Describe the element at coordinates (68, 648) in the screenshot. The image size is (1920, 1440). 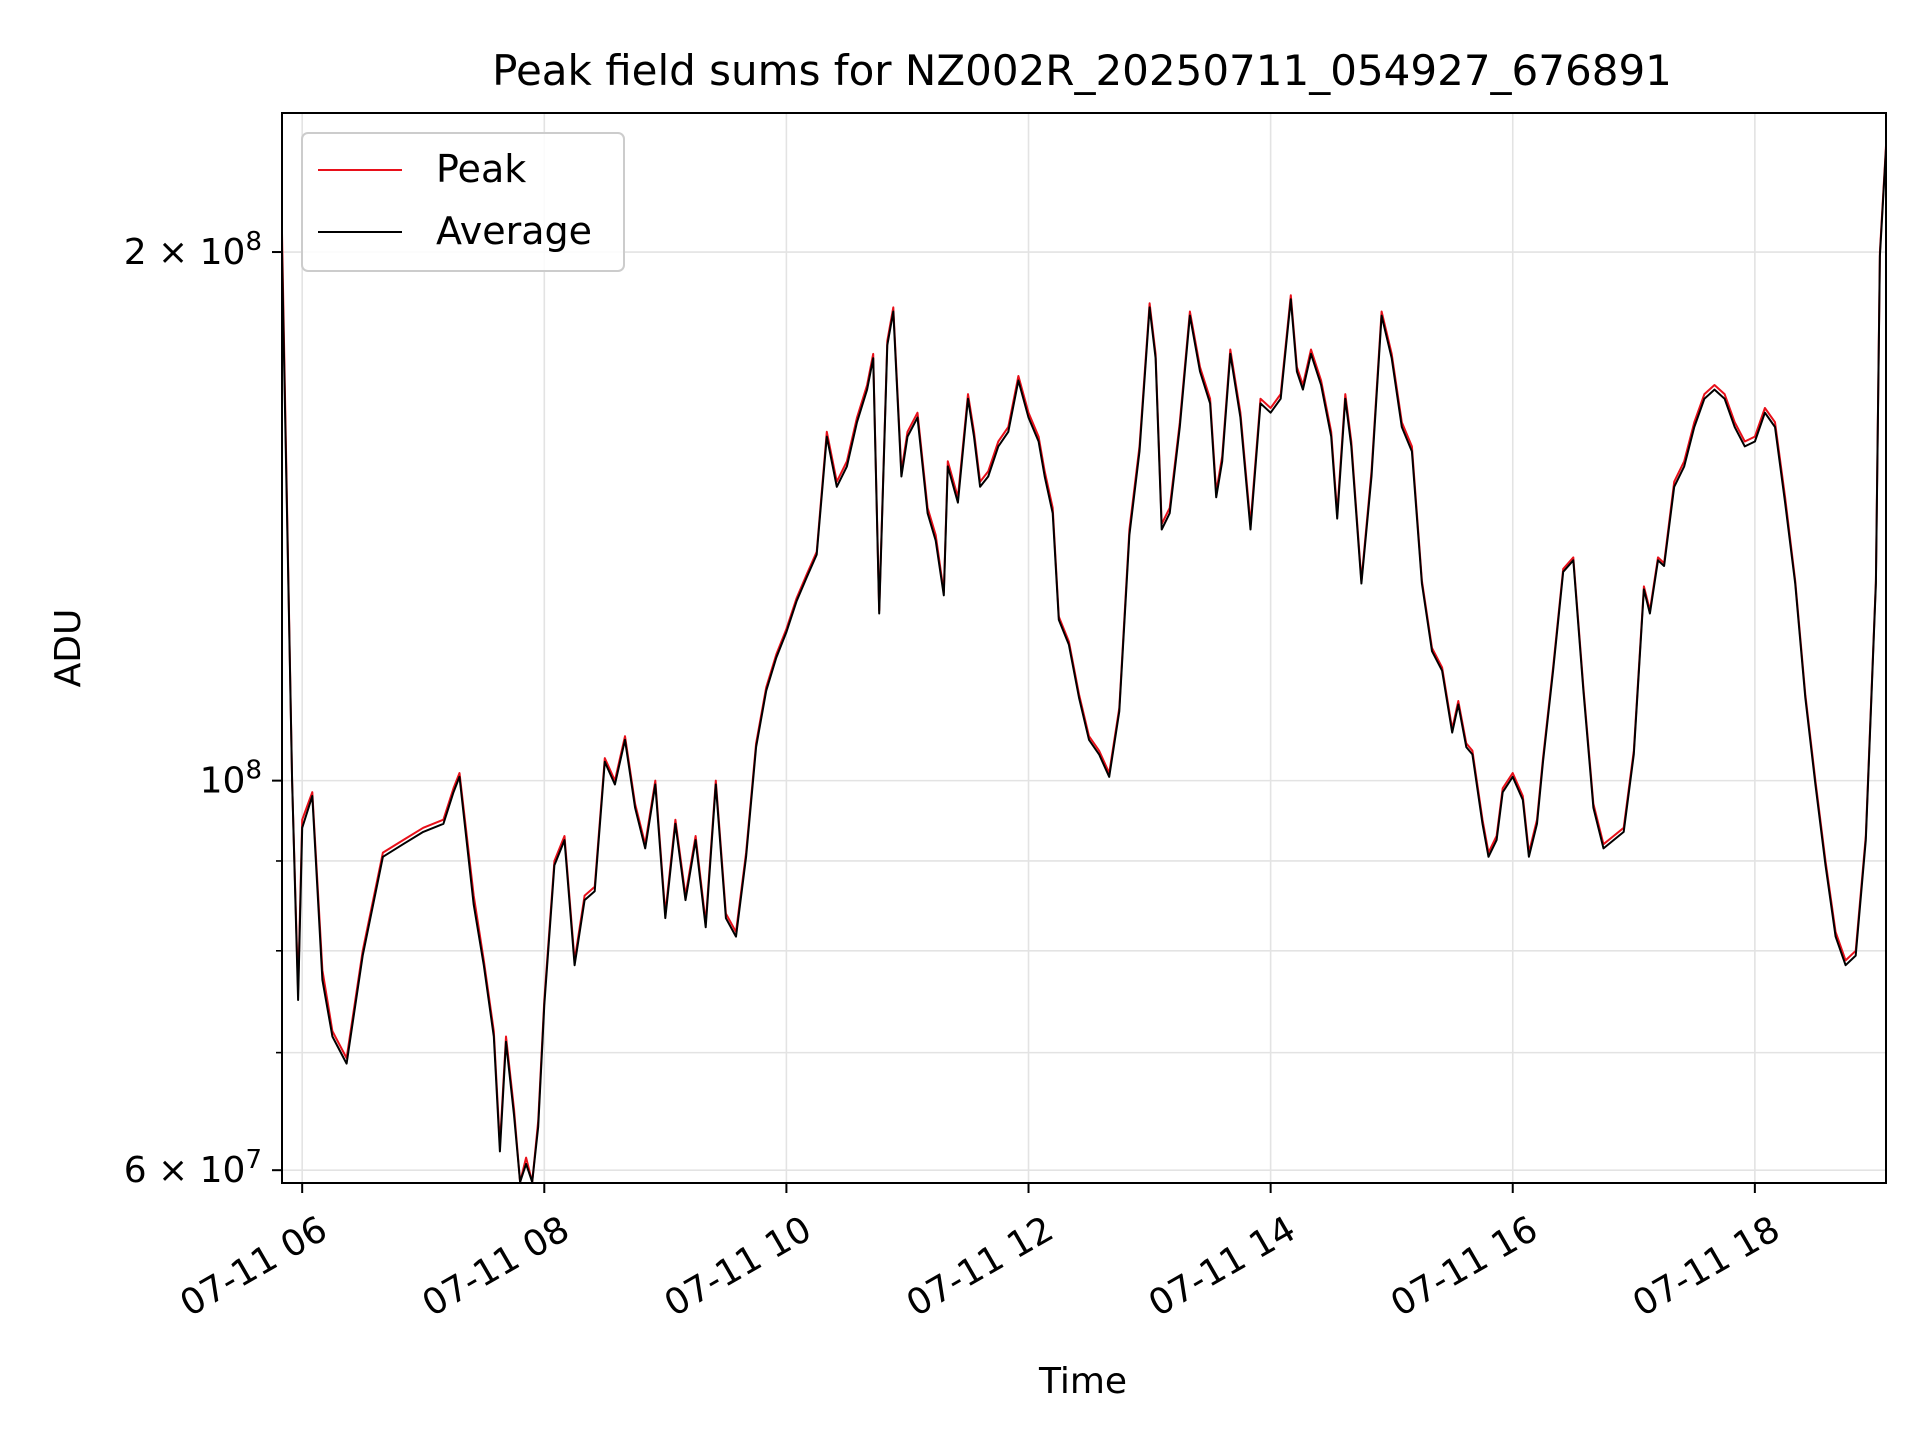
I see `y-axis-label: ADU` at that location.